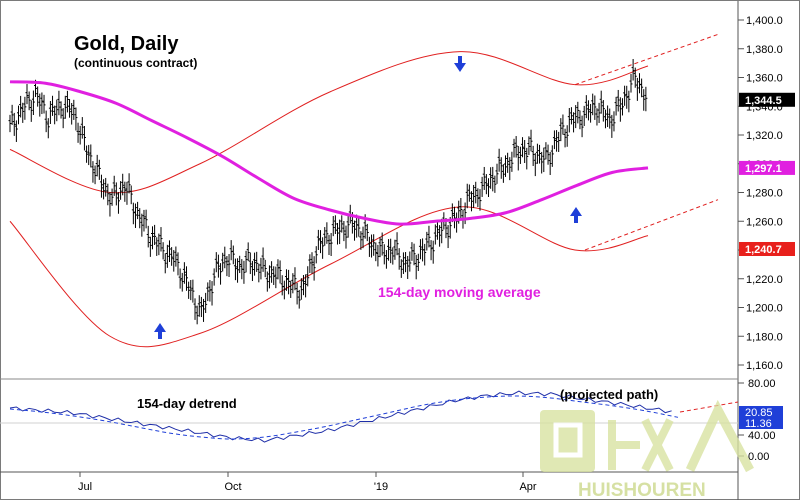  I want to click on watermark: HUISHOUREN, so click(647, 449).